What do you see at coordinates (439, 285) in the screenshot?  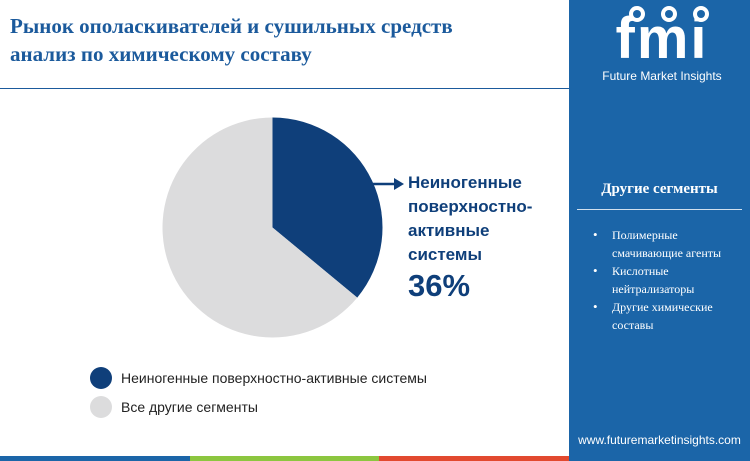 I see `callout-value: 36%` at bounding box center [439, 285].